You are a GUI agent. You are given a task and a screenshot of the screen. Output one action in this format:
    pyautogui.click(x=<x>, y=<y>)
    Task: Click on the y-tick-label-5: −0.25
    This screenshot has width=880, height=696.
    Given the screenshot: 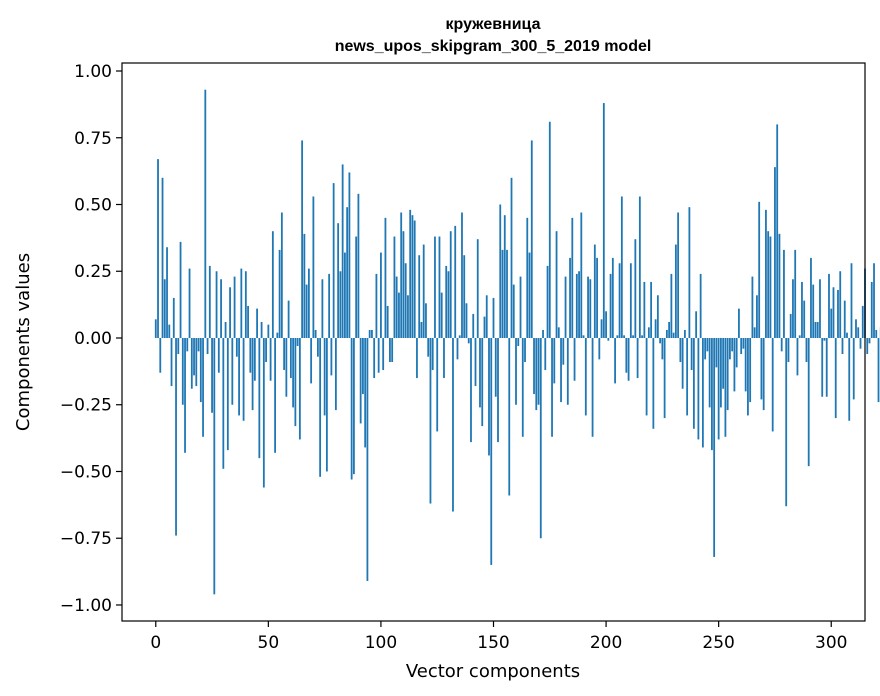 What is the action you would take?
    pyautogui.click(x=86, y=406)
    